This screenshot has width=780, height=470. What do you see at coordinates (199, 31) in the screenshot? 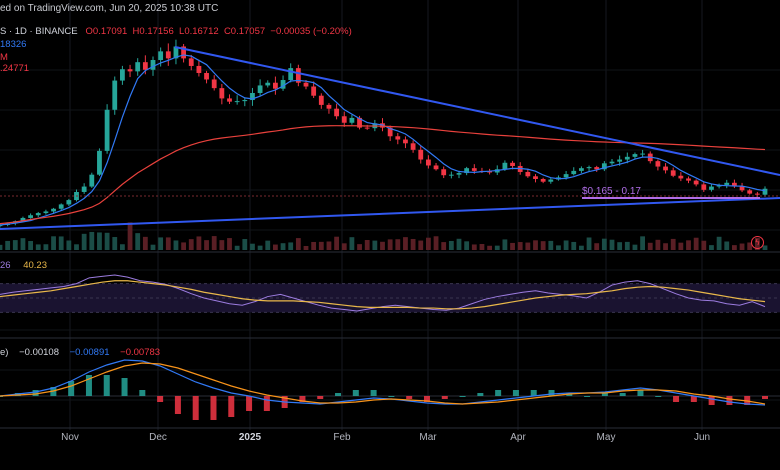
I see `low-value: L0.16712` at bounding box center [199, 31].